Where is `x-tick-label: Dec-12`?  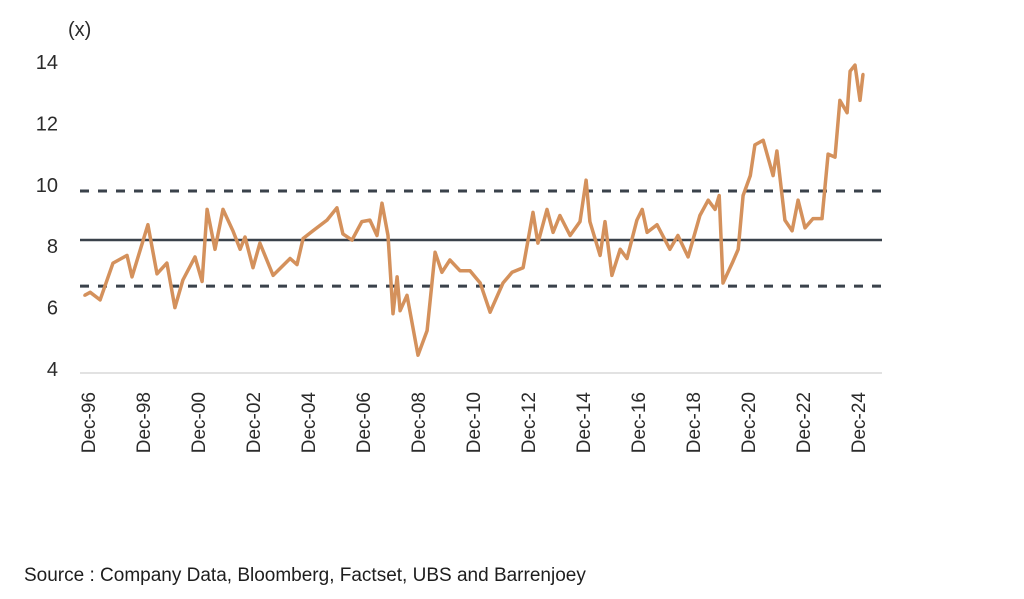
x-tick-label: Dec-12 is located at coordinates (529, 422).